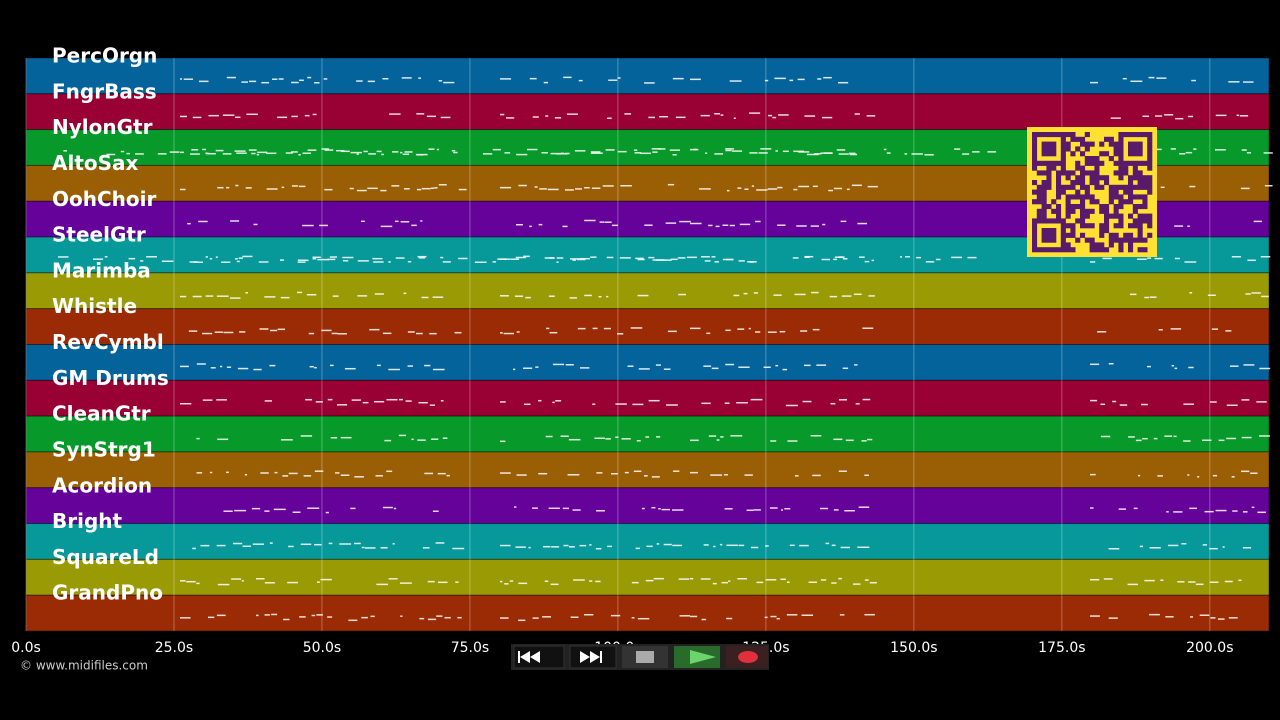 This screenshot has width=1280, height=720. Describe the element at coordinates (747, 657) in the screenshot. I see `record-button` at that location.